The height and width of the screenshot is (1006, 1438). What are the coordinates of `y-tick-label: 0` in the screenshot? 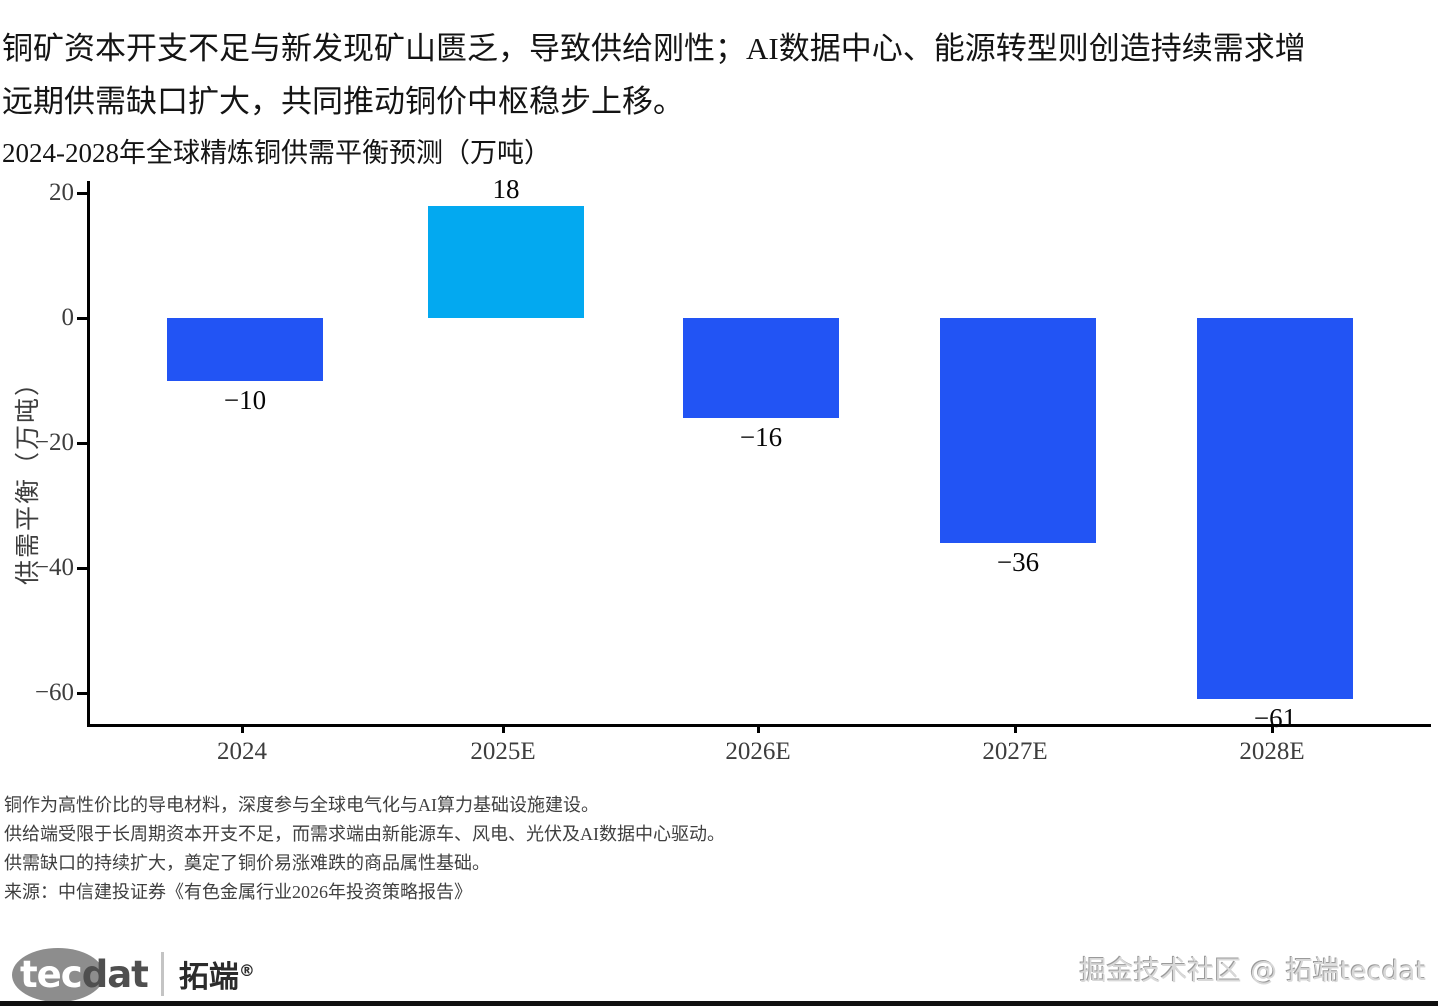 It's located at (68, 318).